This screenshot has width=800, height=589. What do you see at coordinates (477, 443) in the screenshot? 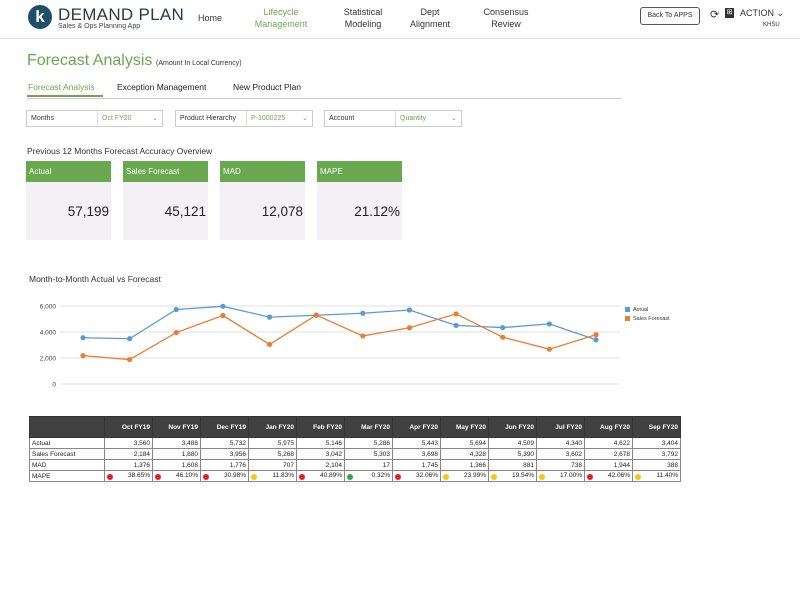
I see `cell-value: 5,694` at bounding box center [477, 443].